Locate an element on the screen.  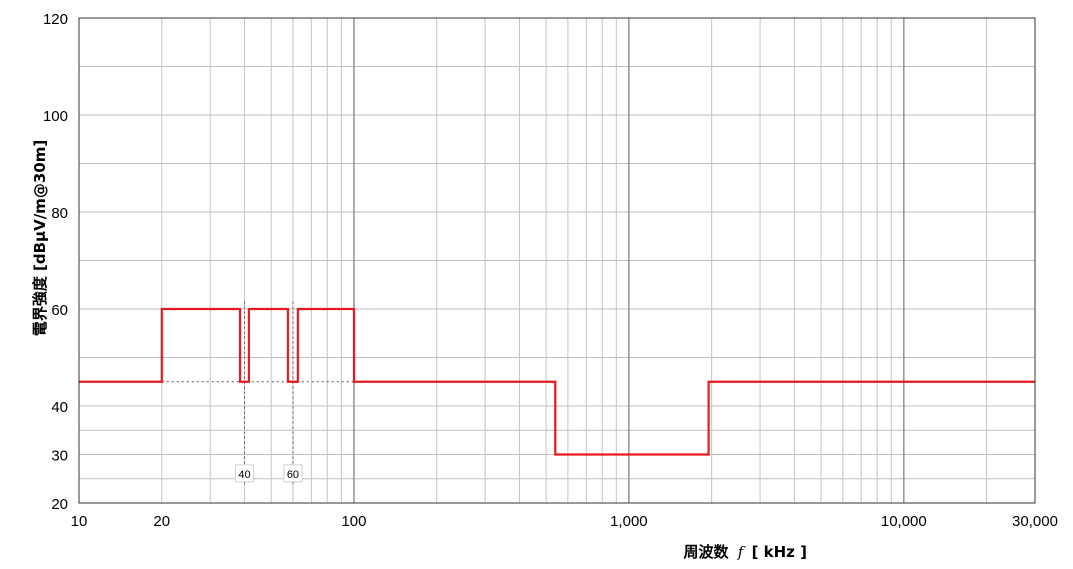
marker-label: 60 is located at coordinates (293, 475).